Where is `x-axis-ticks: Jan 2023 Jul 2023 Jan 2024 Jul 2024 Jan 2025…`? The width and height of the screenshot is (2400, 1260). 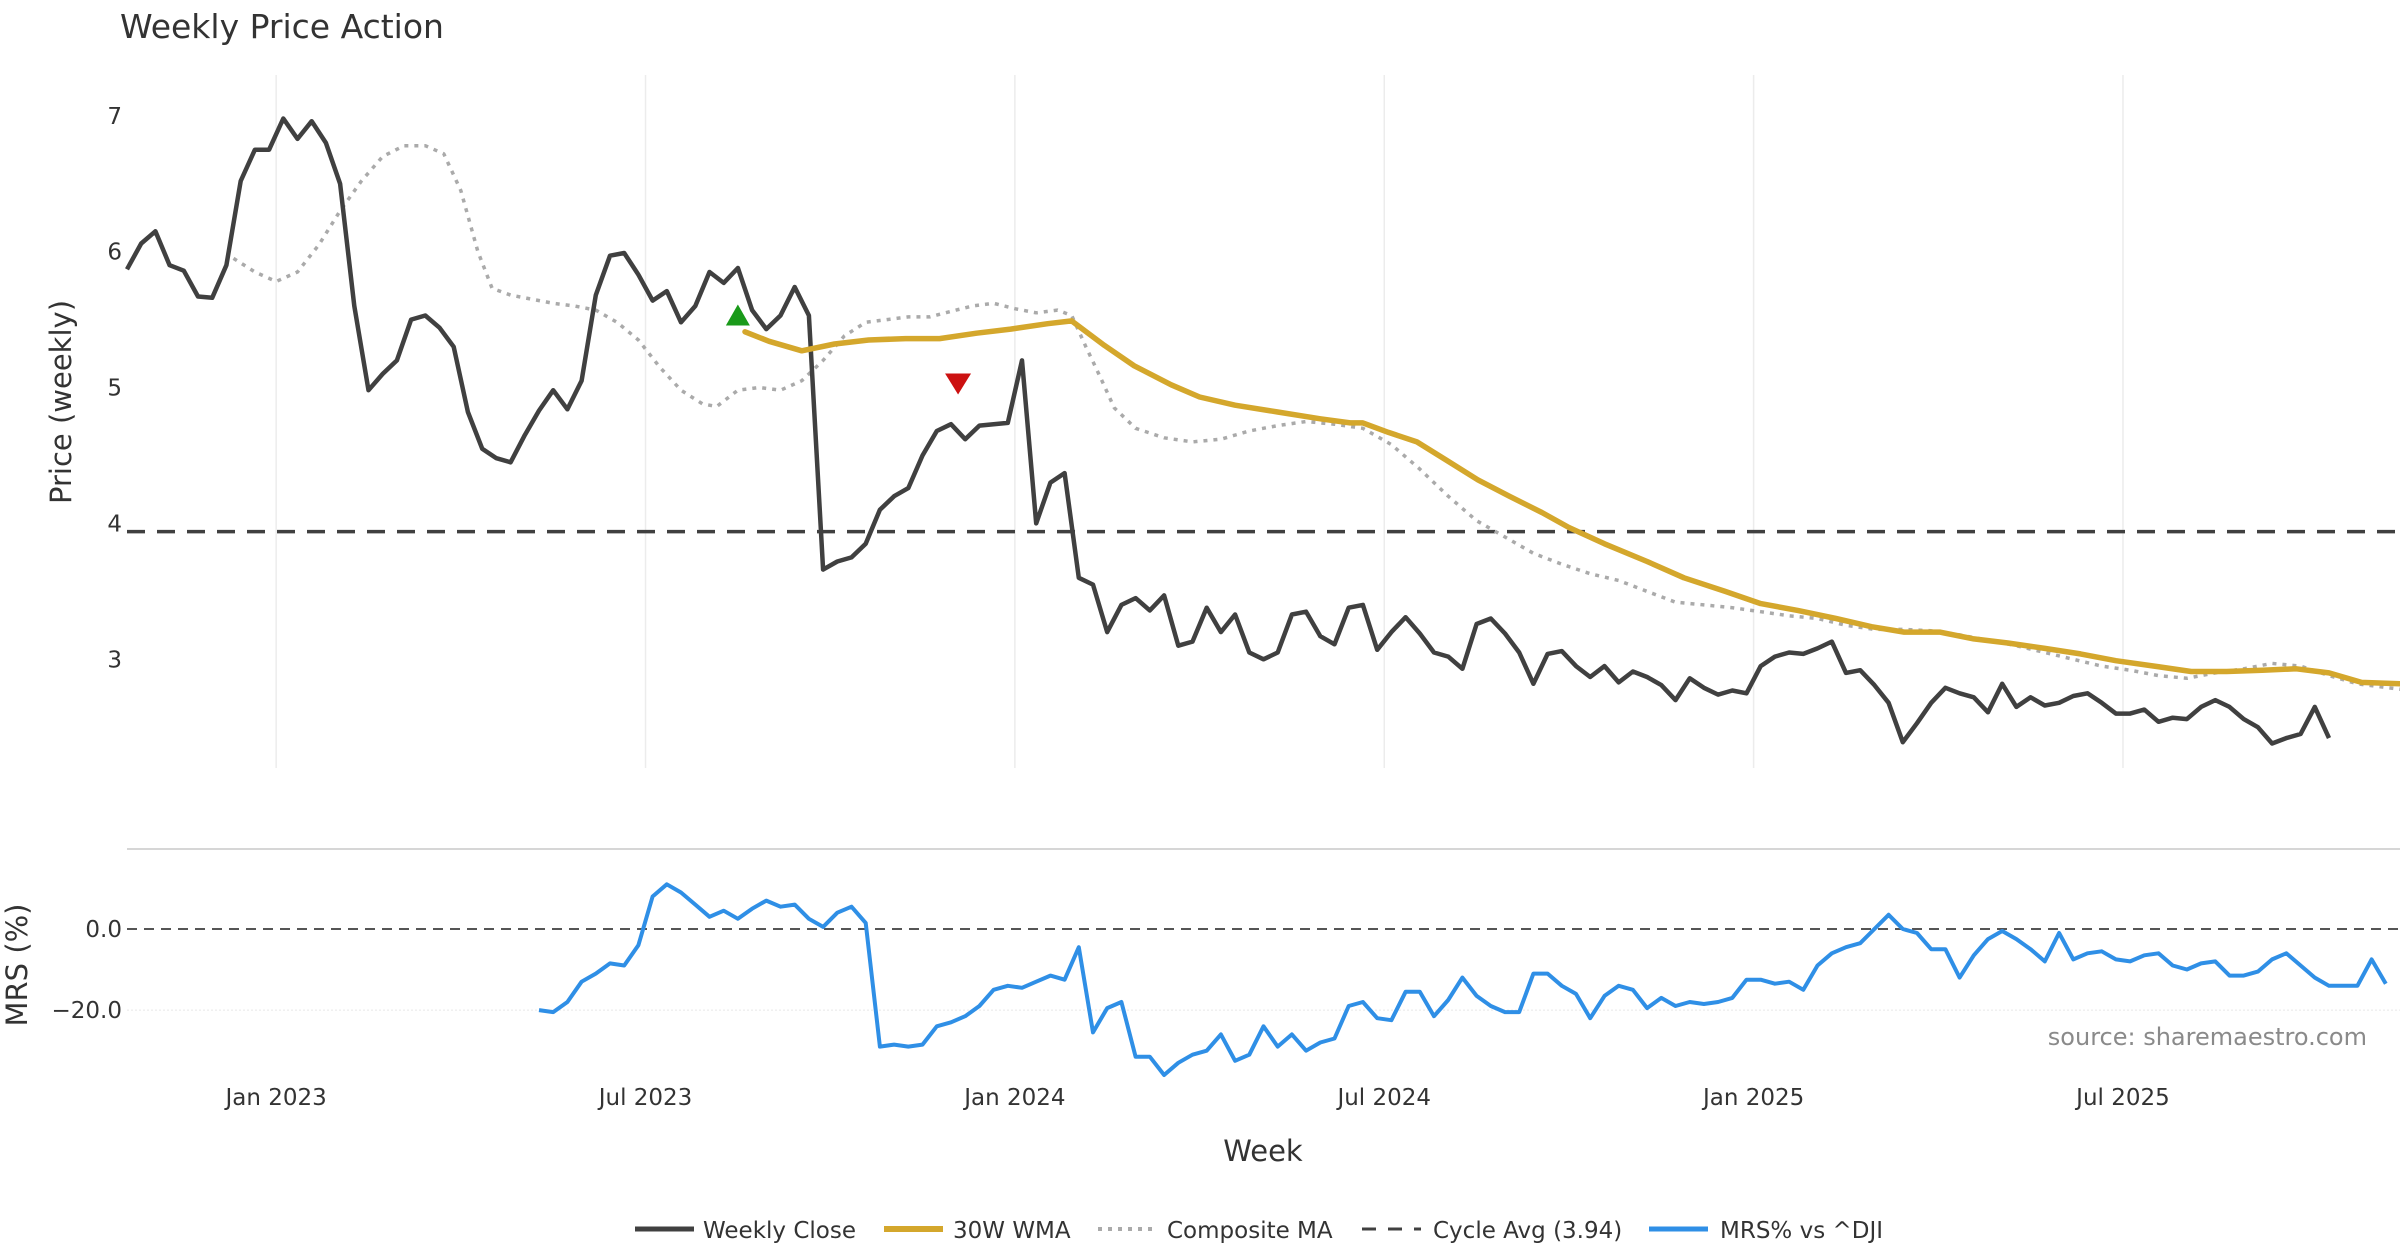
x-axis-ticks: Jan 2023 Jul 2023 Jan 2024 Jul 2024 Jan 2025… is located at coordinates (1197, 1098).